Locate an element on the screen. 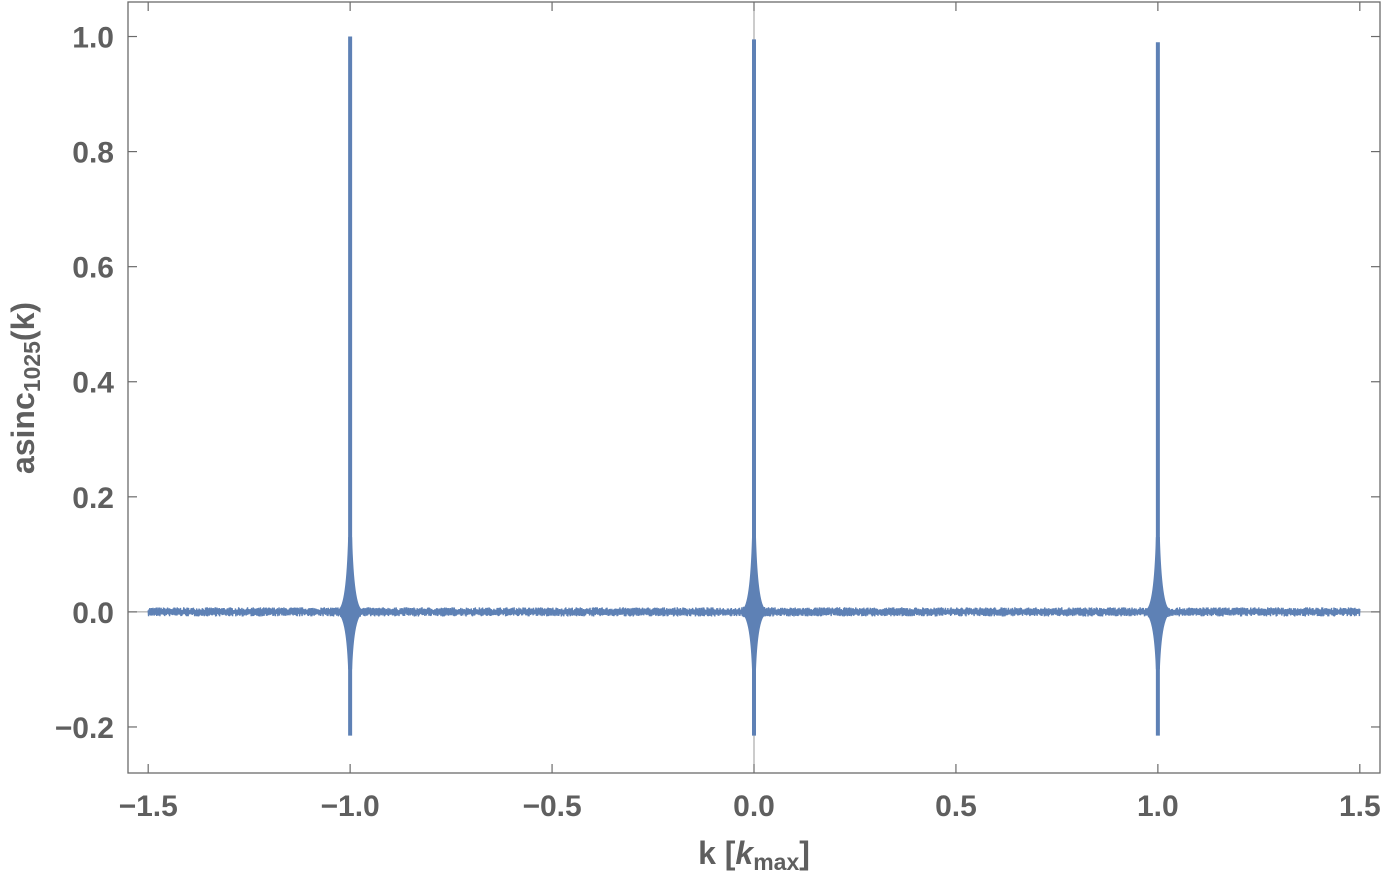 Image resolution: width=1382 pixels, height=872 pixels. y-axis-title-main: asinc is located at coordinates (23, 433).